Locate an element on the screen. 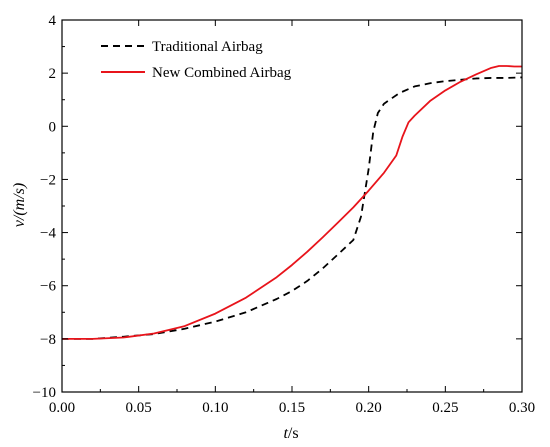  y-tick-label: 4 is located at coordinates (53, 21).